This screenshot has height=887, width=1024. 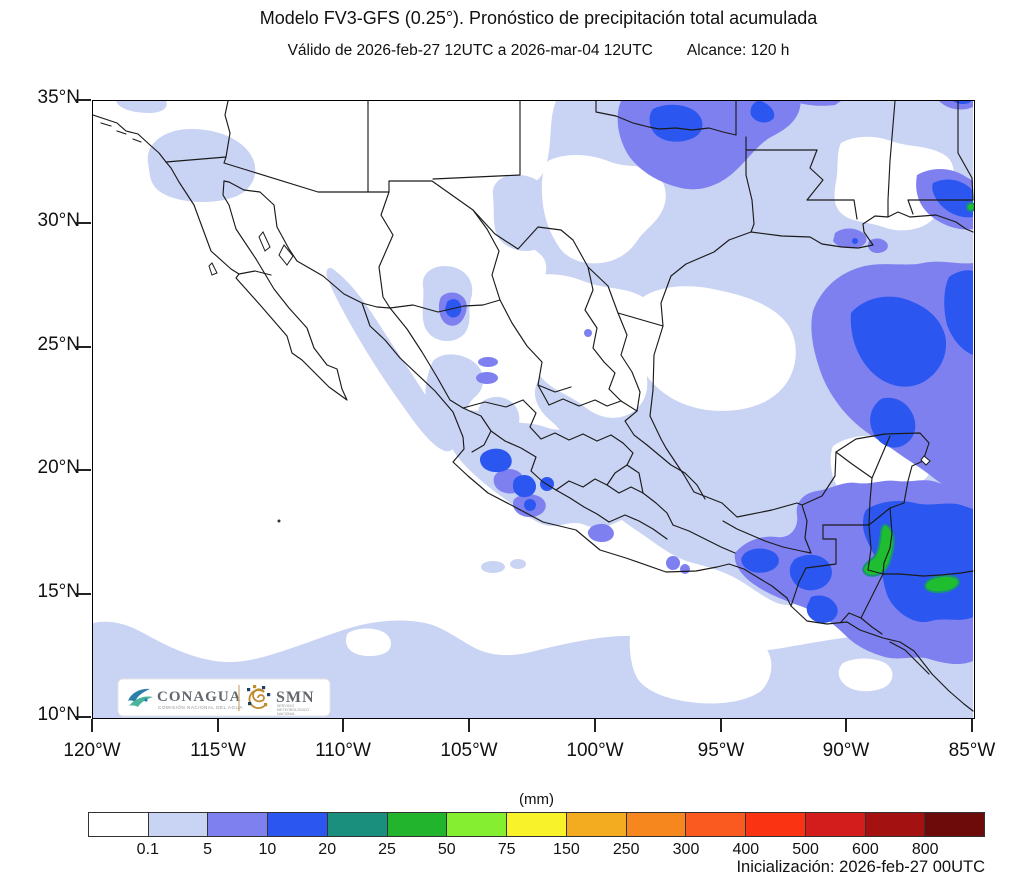 What do you see at coordinates (846, 750) in the screenshot?
I see `lon-label-90w: 90°W` at bounding box center [846, 750].